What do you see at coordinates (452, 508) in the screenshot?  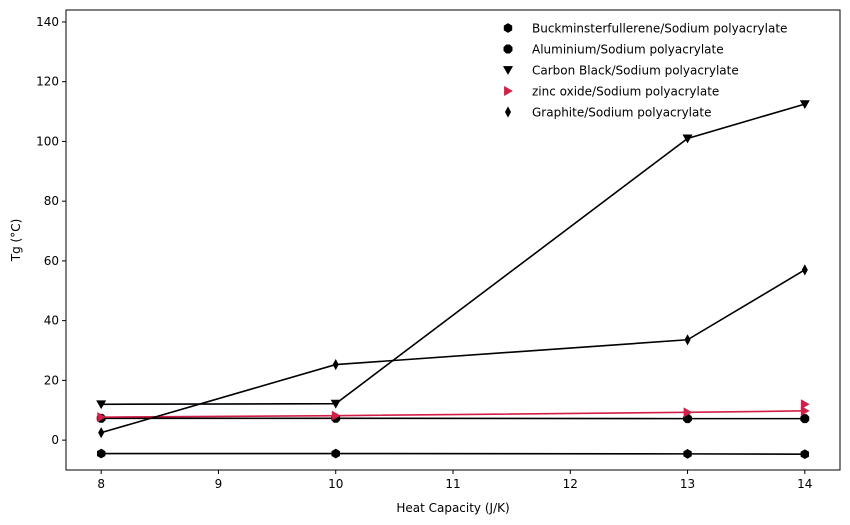 I see `x-axis-label: Heat Capacity (J/K)` at bounding box center [452, 508].